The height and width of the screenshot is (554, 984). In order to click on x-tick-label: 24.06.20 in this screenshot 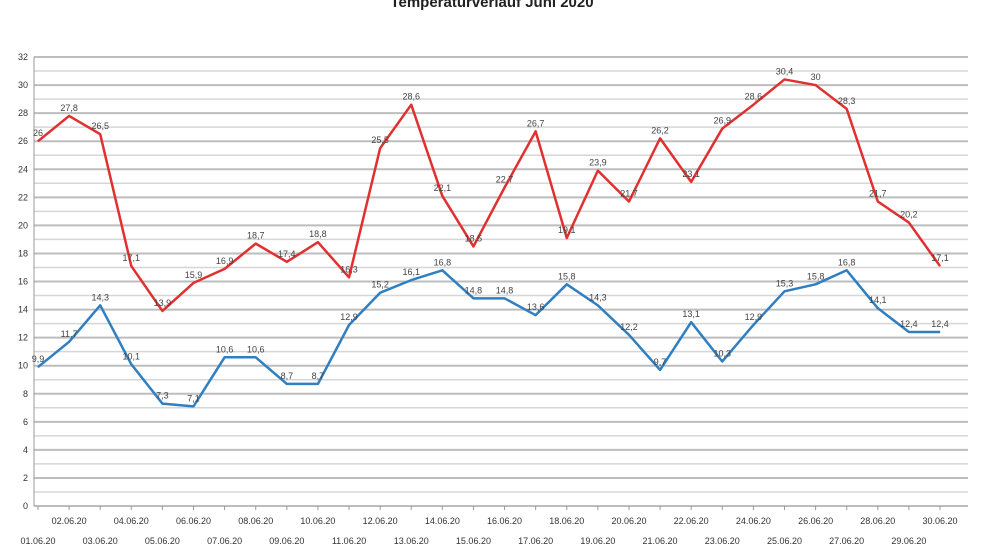, I will do `click(753, 521)`.